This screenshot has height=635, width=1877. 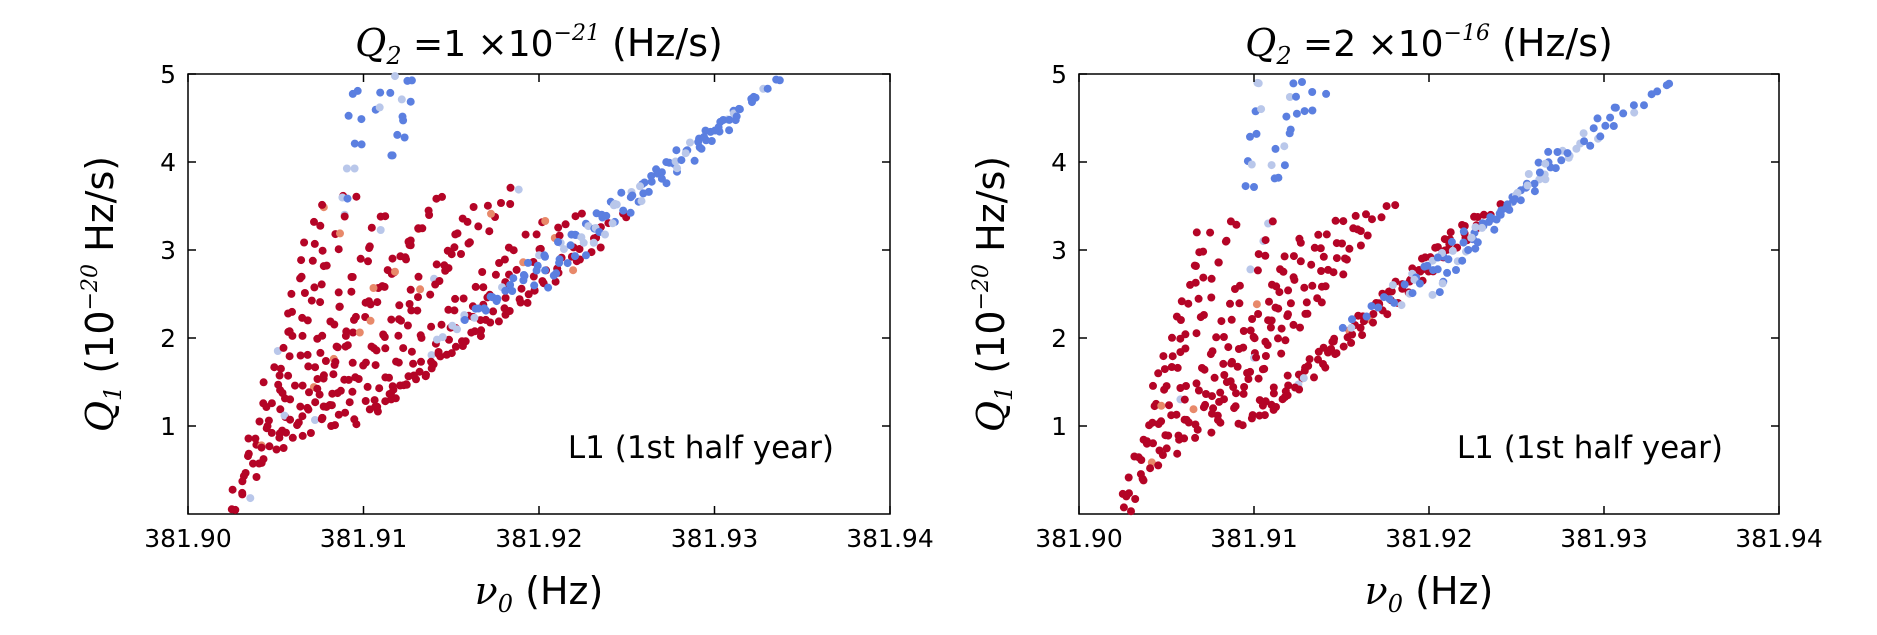 What do you see at coordinates (1059, 426) in the screenshot?
I see `y-tick-label: 1` at bounding box center [1059, 426].